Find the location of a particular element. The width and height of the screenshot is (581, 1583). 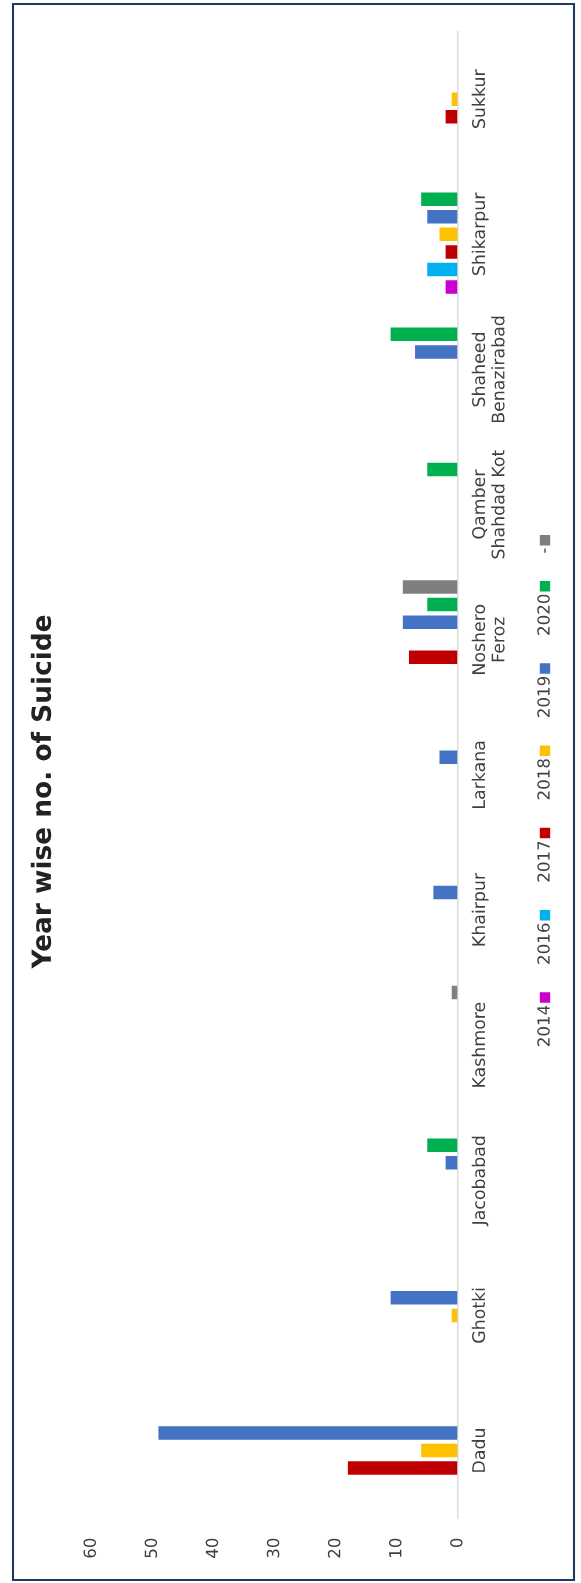

y-tick-label: Jacobabad is located at coordinates (480, 1181).